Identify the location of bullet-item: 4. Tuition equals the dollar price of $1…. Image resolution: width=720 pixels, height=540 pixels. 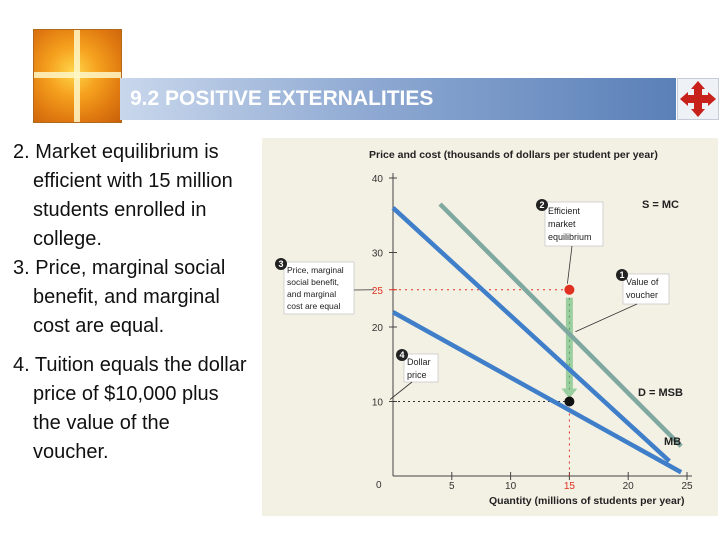
(130, 409).